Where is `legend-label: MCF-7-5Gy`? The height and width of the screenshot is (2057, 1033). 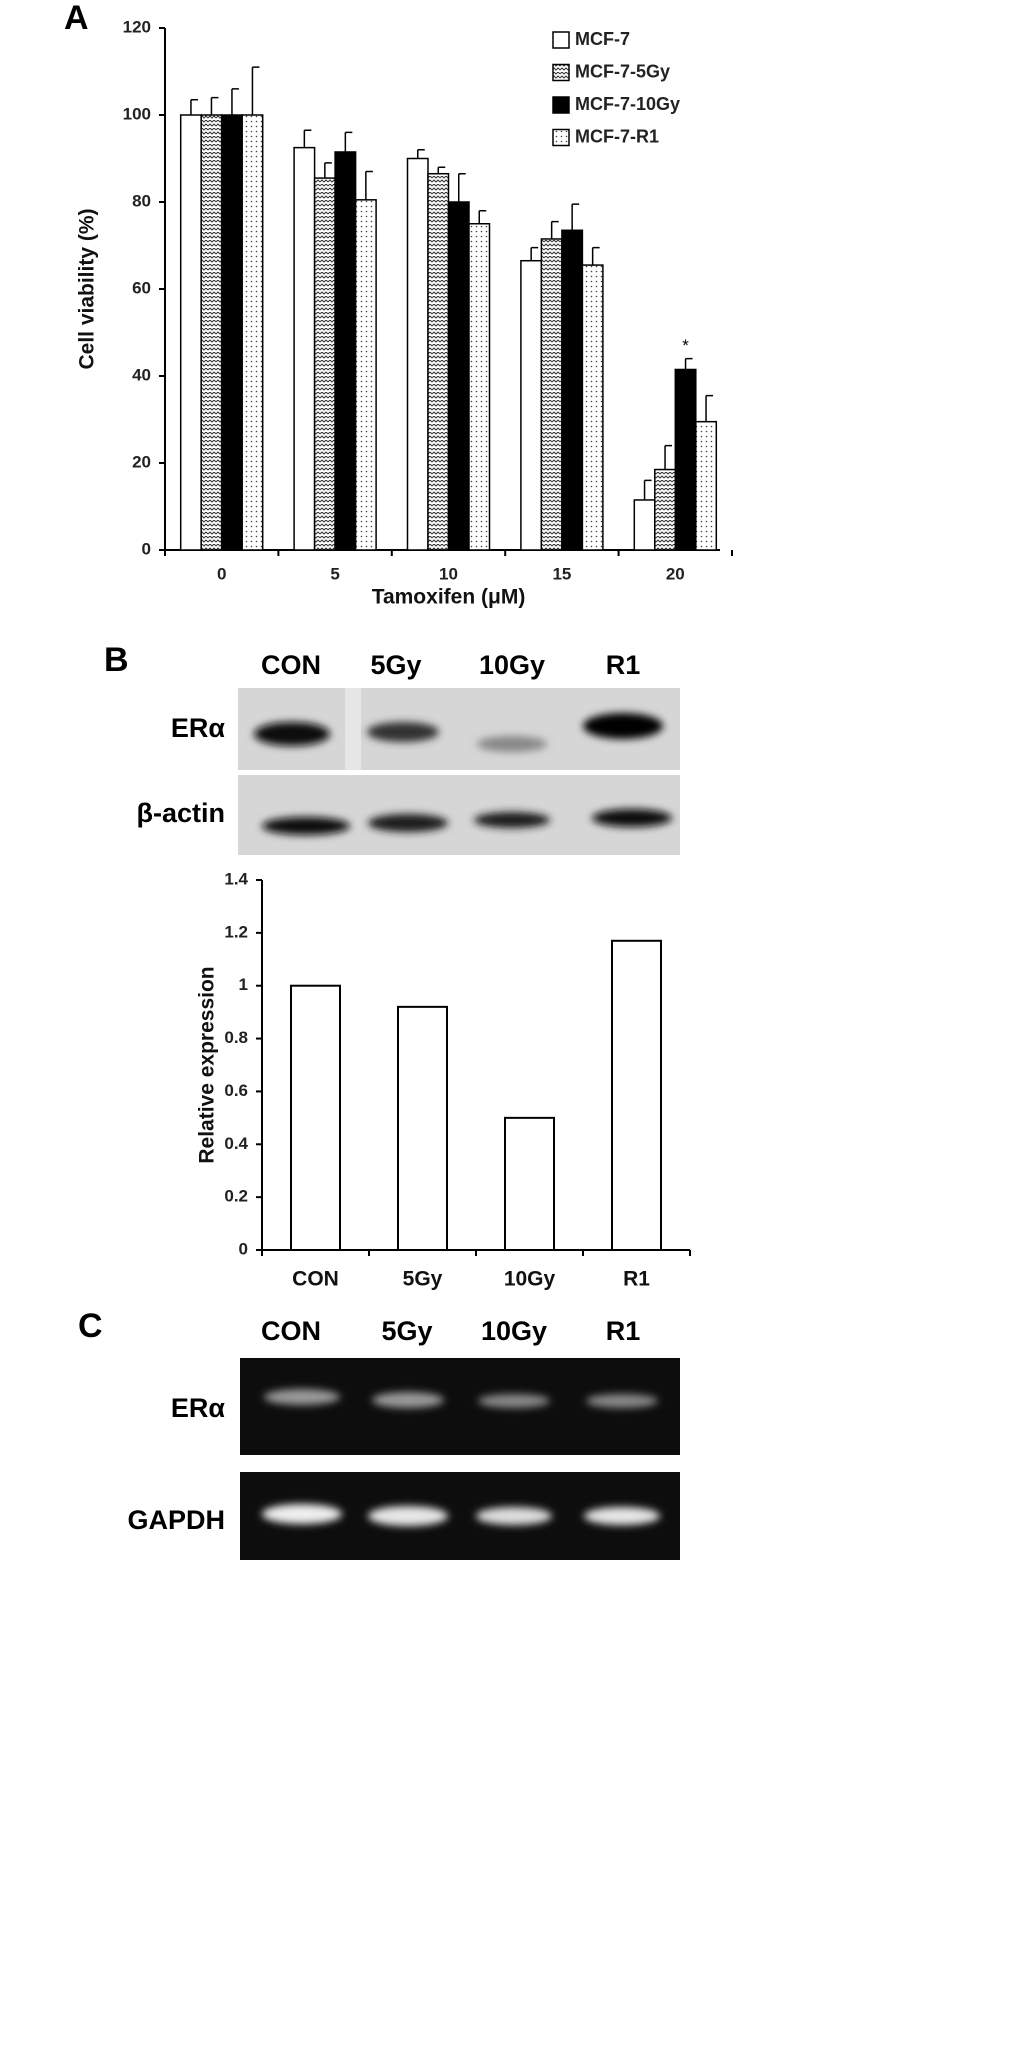
legend-label: MCF-7-5Gy is located at coordinates (622, 71).